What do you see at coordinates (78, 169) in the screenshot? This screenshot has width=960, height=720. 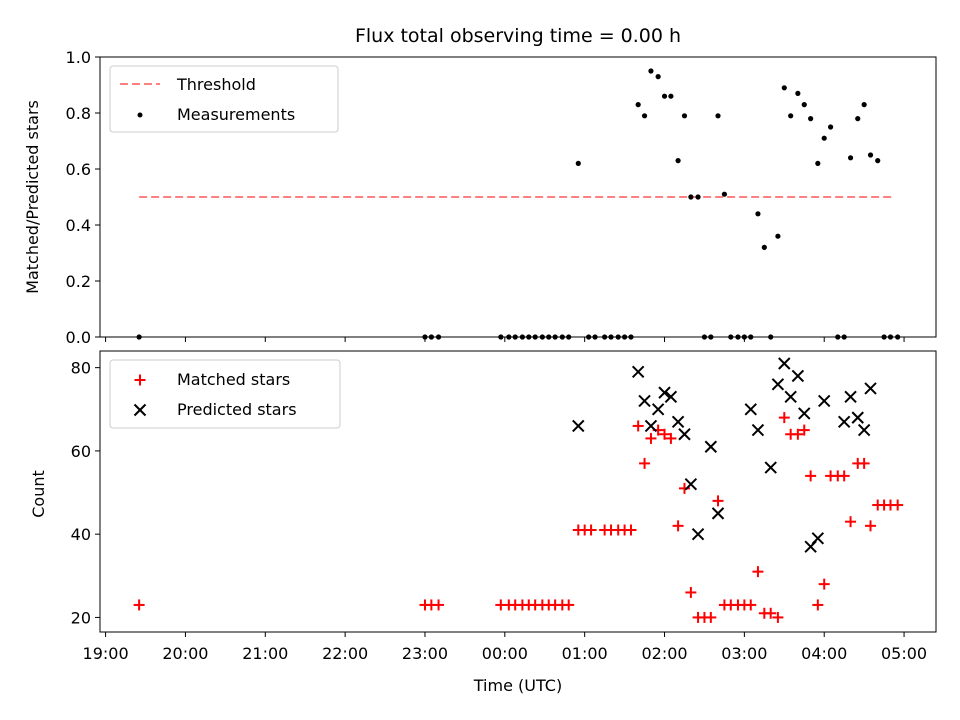 I see `ratio-y-tick-label: 0.6` at bounding box center [78, 169].